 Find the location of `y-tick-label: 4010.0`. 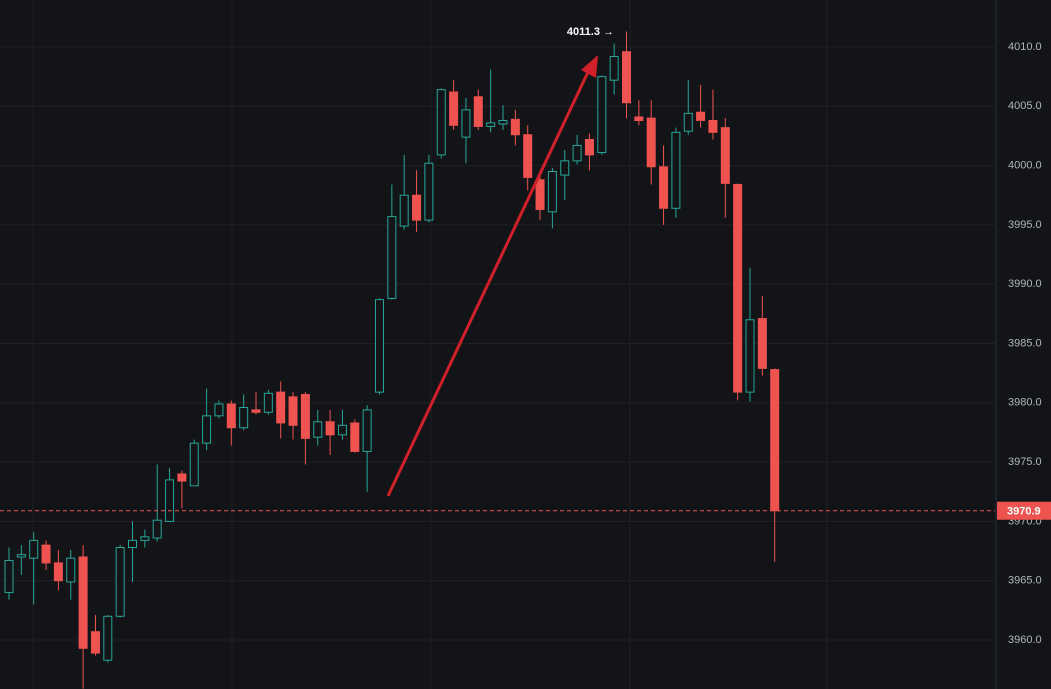

y-tick-label: 4010.0 is located at coordinates (1025, 47).